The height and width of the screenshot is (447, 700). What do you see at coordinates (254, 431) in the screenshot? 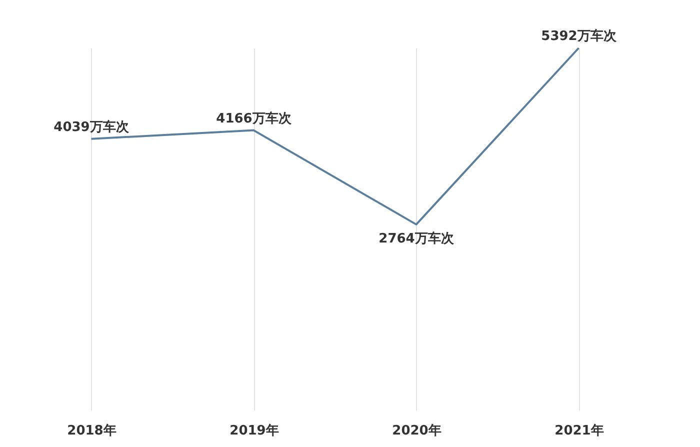
I see `x-tick-label: 2019年` at bounding box center [254, 431].